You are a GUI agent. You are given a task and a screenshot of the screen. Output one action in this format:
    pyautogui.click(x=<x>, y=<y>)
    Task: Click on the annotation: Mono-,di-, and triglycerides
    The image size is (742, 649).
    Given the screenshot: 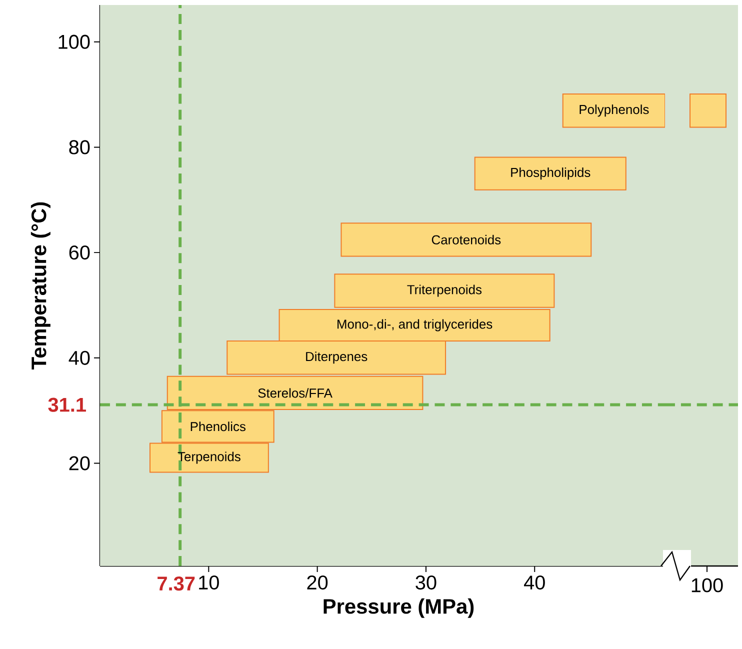 What is the action you would take?
    pyautogui.click(x=415, y=325)
    